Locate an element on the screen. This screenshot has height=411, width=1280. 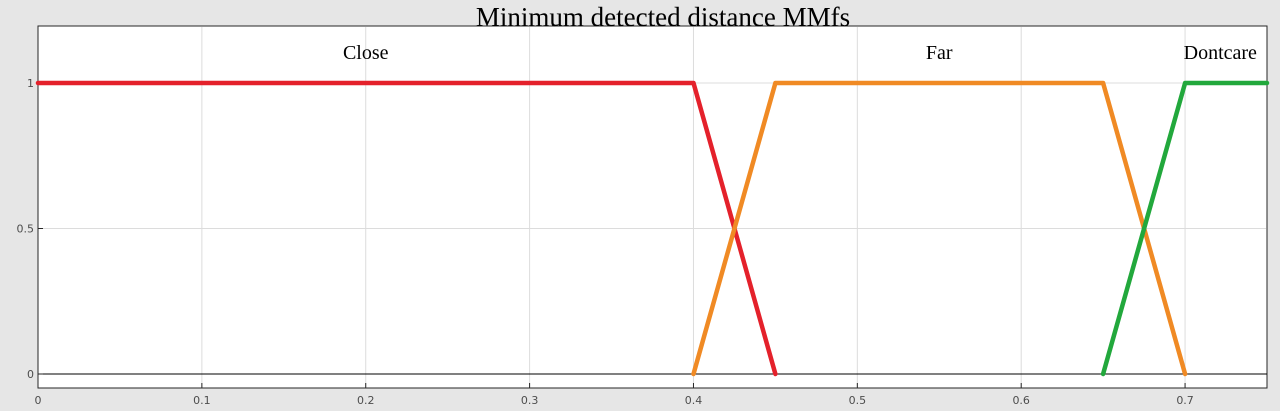
x-tick-label: 0.3 is located at coordinates (530, 400).